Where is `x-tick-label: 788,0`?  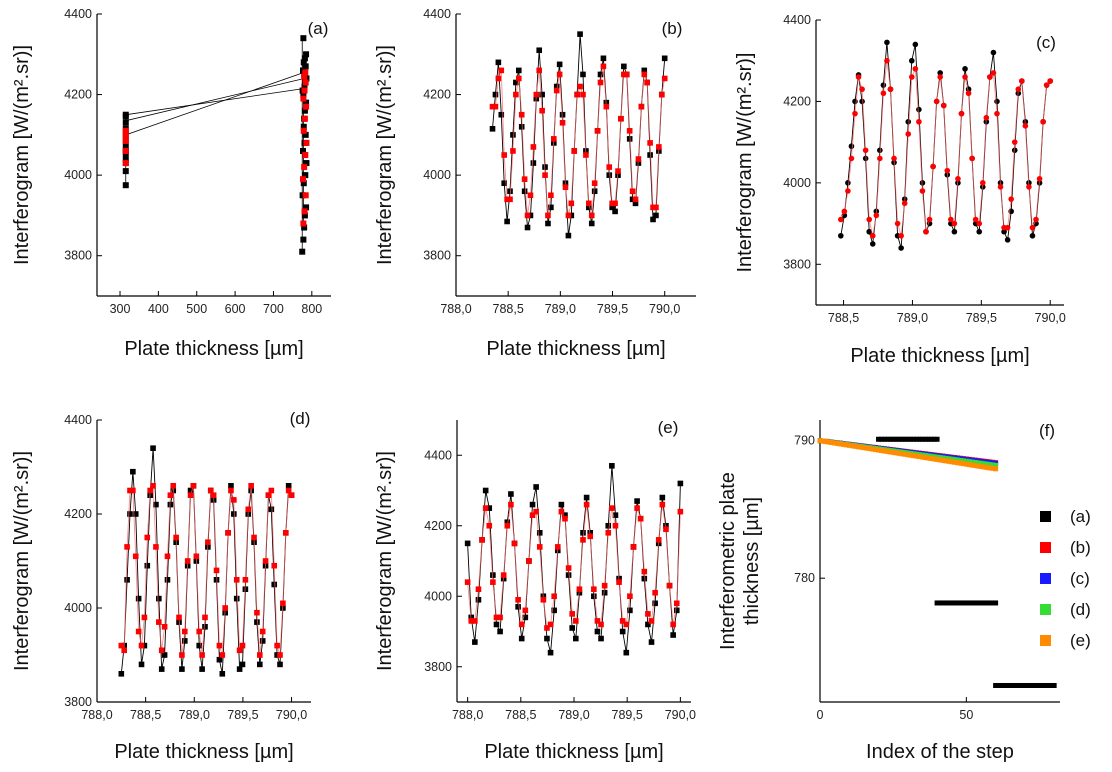
x-tick-label: 788,0 is located at coordinates (455, 309).